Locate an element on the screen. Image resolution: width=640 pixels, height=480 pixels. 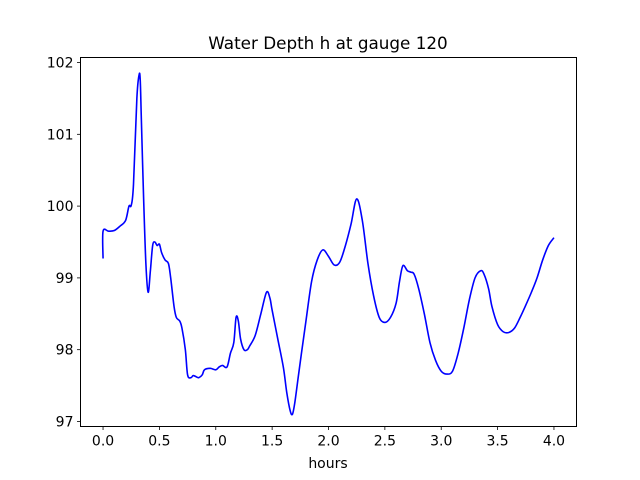
y-axis: 97 98 99 100 101 102 is located at coordinates (64, 243).